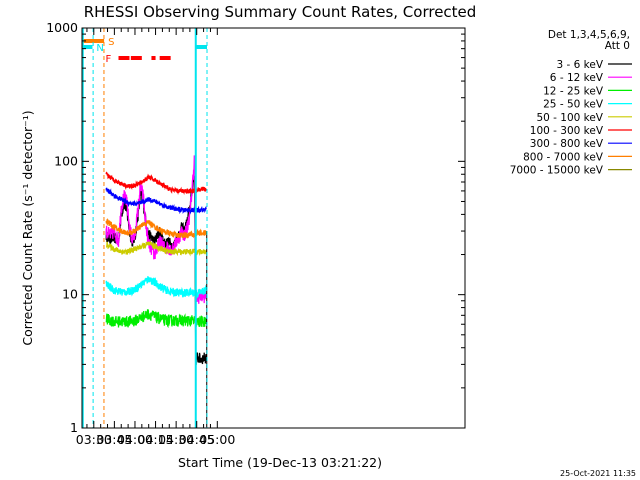 The image size is (640, 480). Describe the element at coordinates (573, 91) in the screenshot. I see `legend-label: 12 - 25 keV` at that location.